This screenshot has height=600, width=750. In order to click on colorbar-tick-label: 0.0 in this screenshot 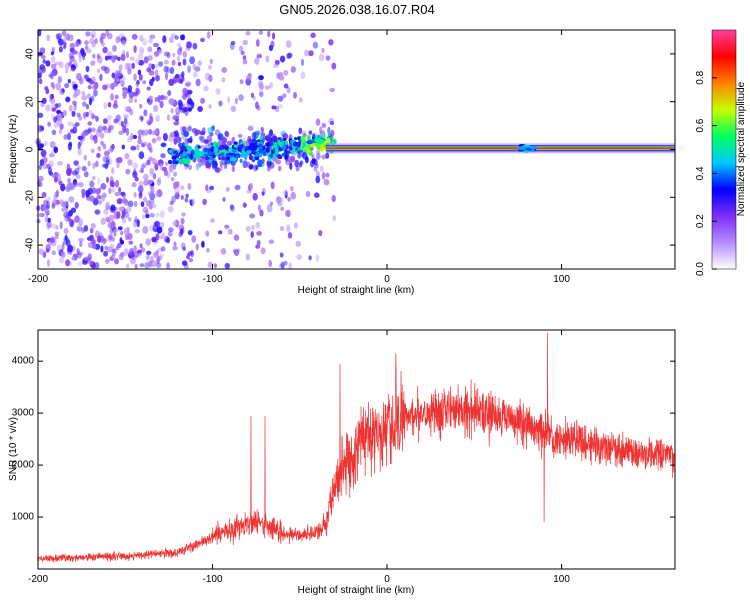, I will do `click(700, 269)`.